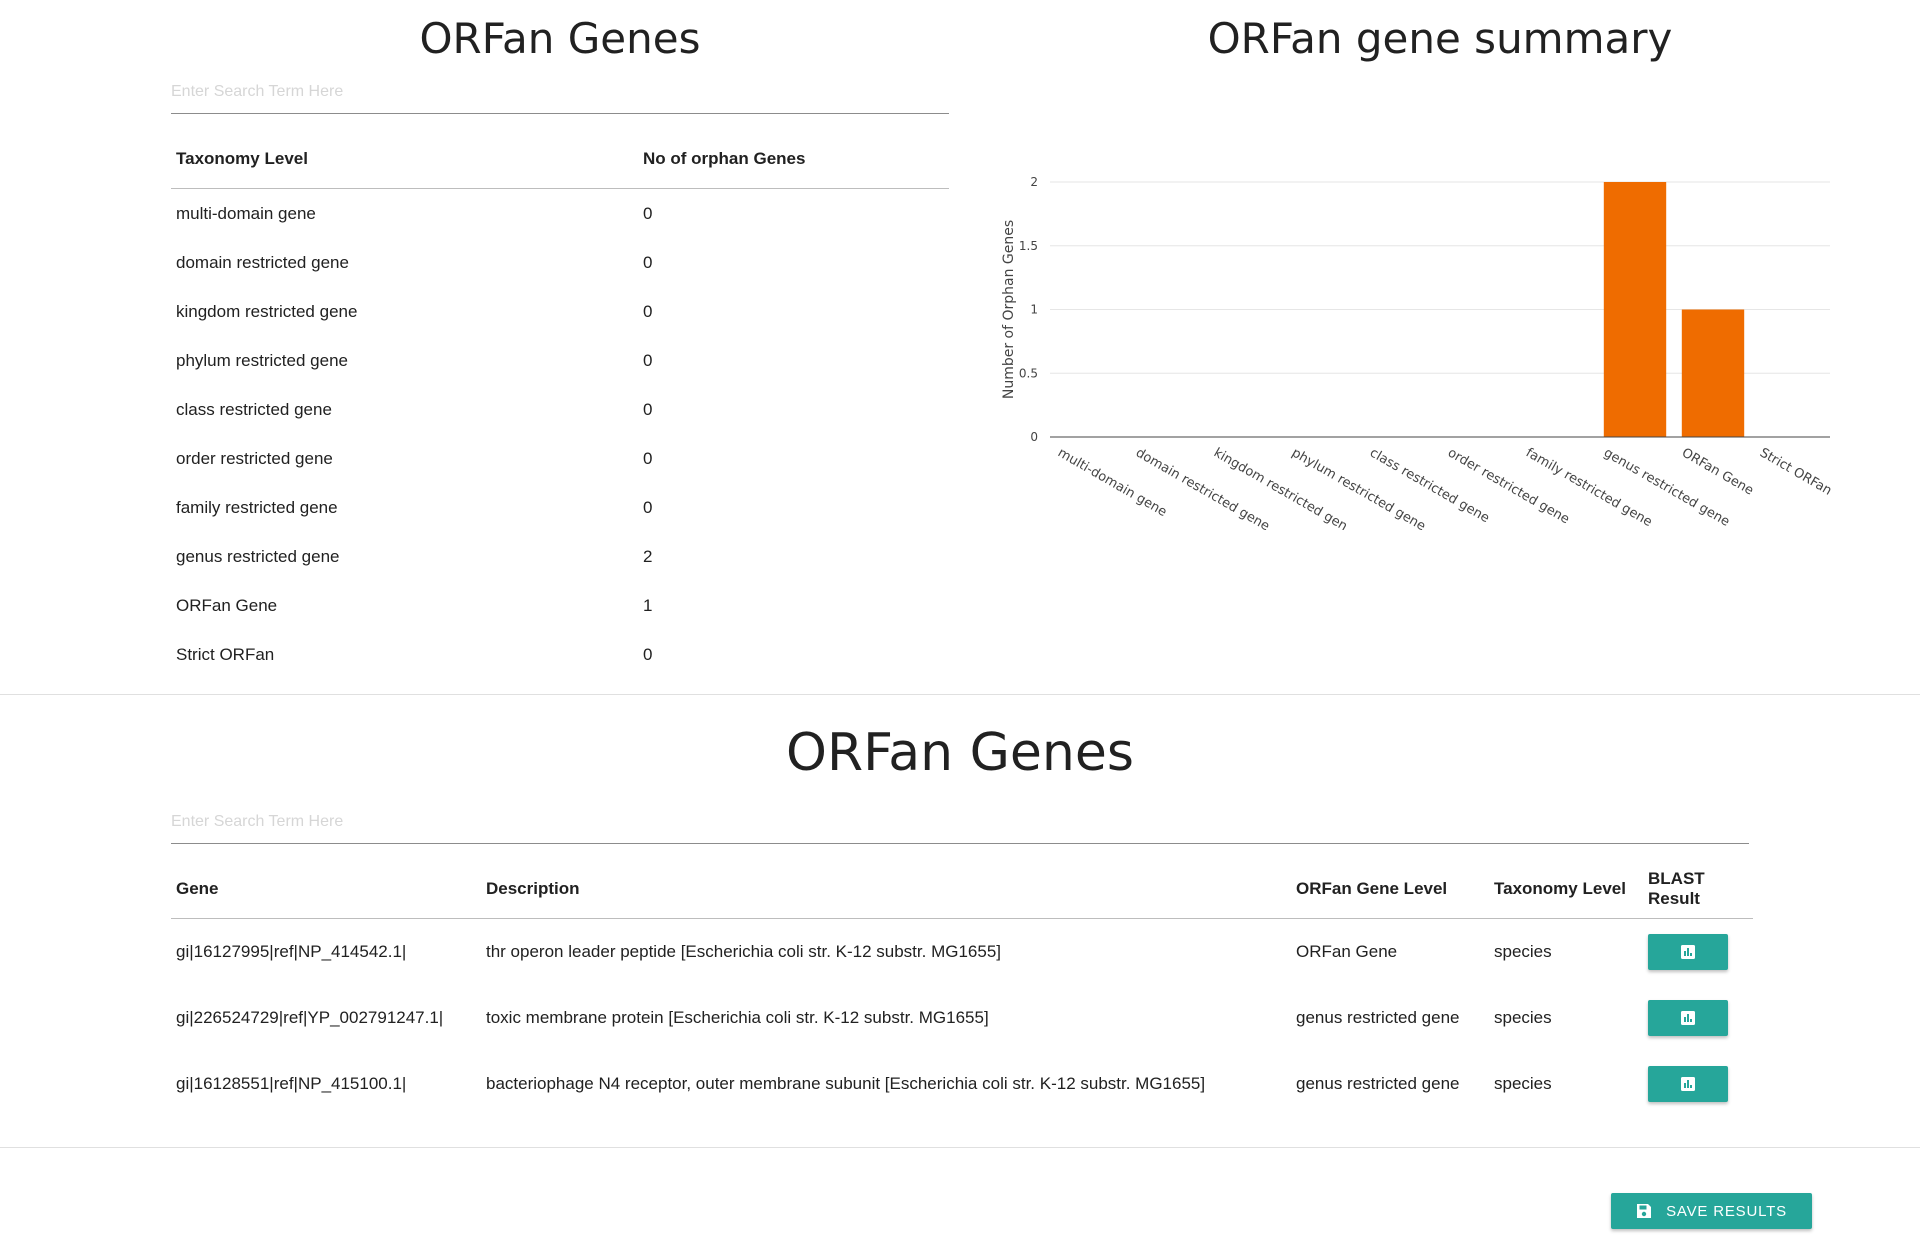 The image size is (1920, 1235). Describe the element at coordinates (310, 1017) in the screenshot. I see `gene-id-cell: gi|226524729|ref|YP_002791247.1|` at that location.